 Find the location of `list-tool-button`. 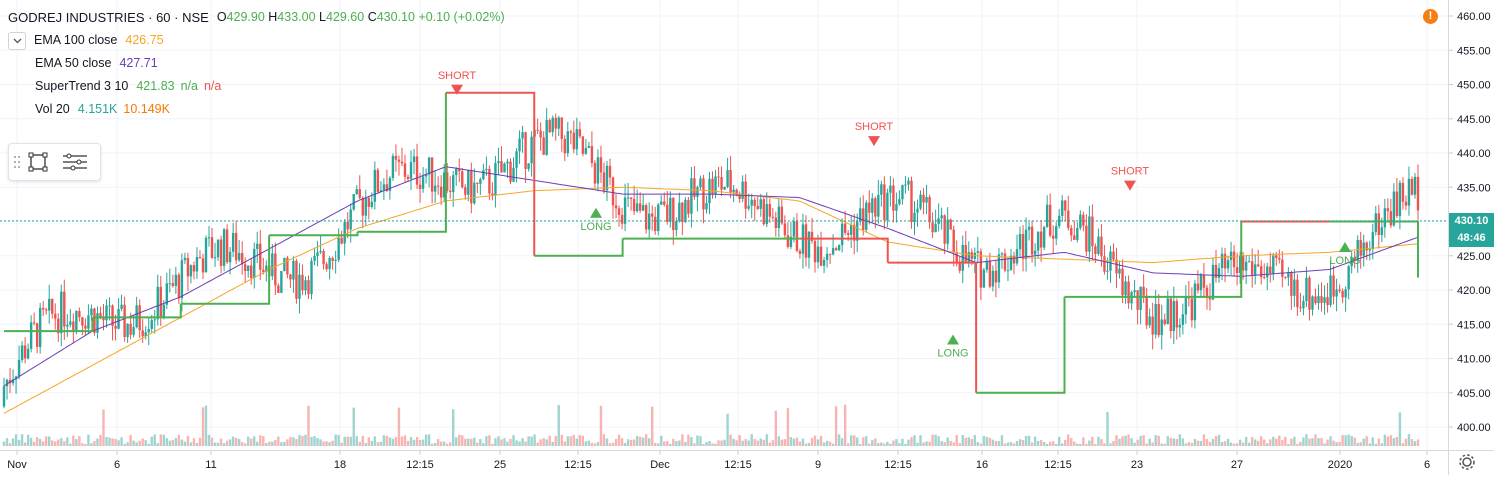

list-tool-button is located at coordinates (75, 162).